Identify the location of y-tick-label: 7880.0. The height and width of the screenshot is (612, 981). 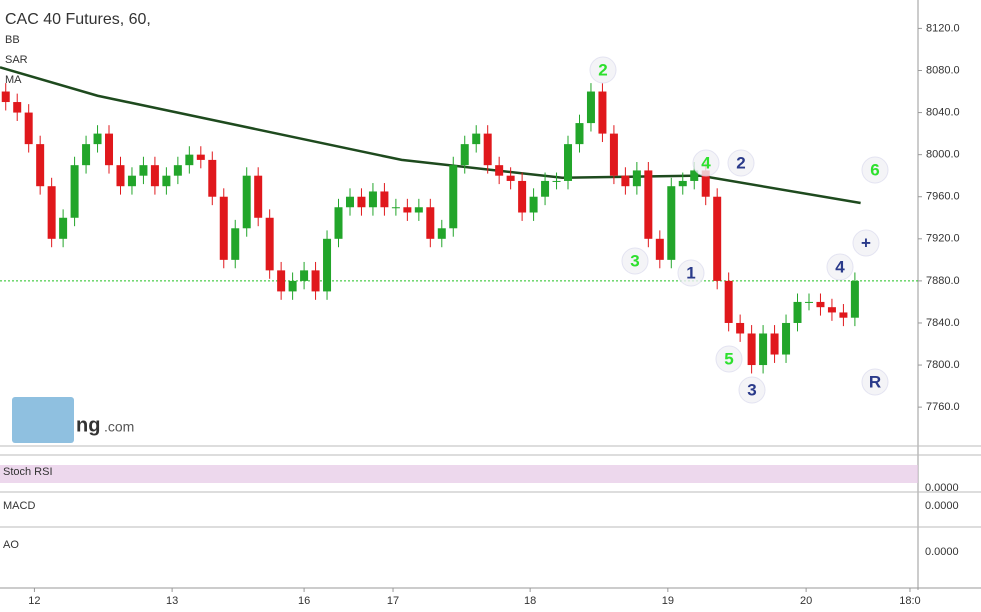
(943, 281).